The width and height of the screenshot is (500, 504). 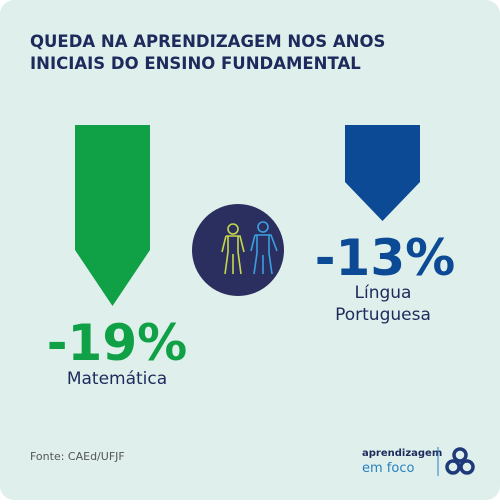 I want to click on brand-logo, so click(x=460, y=461).